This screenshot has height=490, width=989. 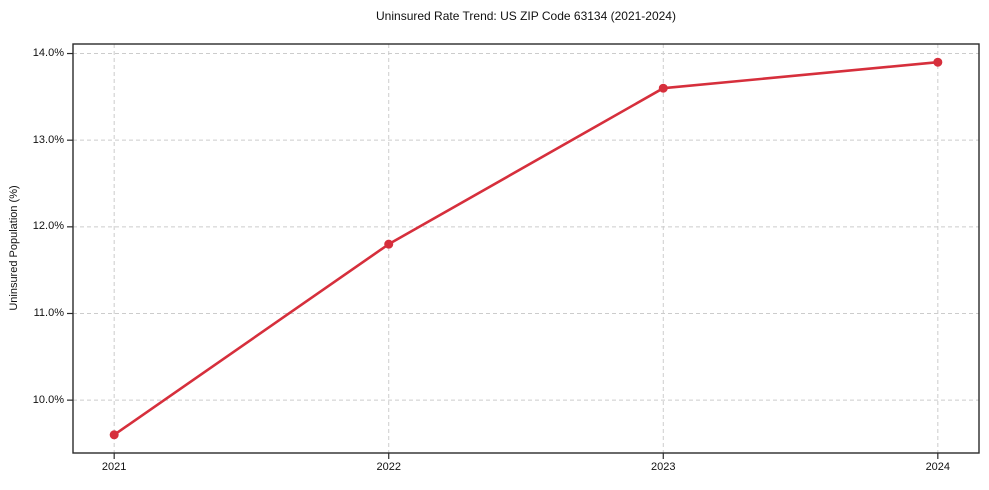 What do you see at coordinates (114, 467) in the screenshot?
I see `x-tick-label: 2021` at bounding box center [114, 467].